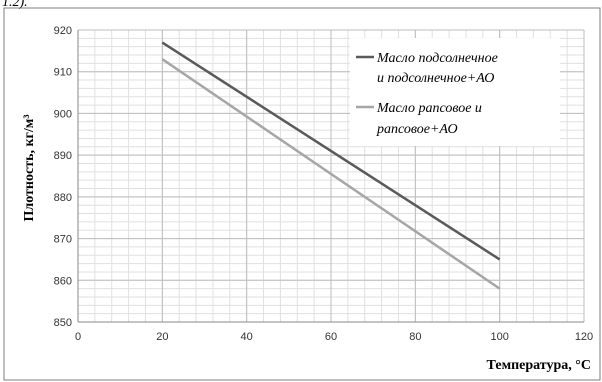 This screenshot has height=382, width=602. I want to click on legend-background, so click(455, 92).